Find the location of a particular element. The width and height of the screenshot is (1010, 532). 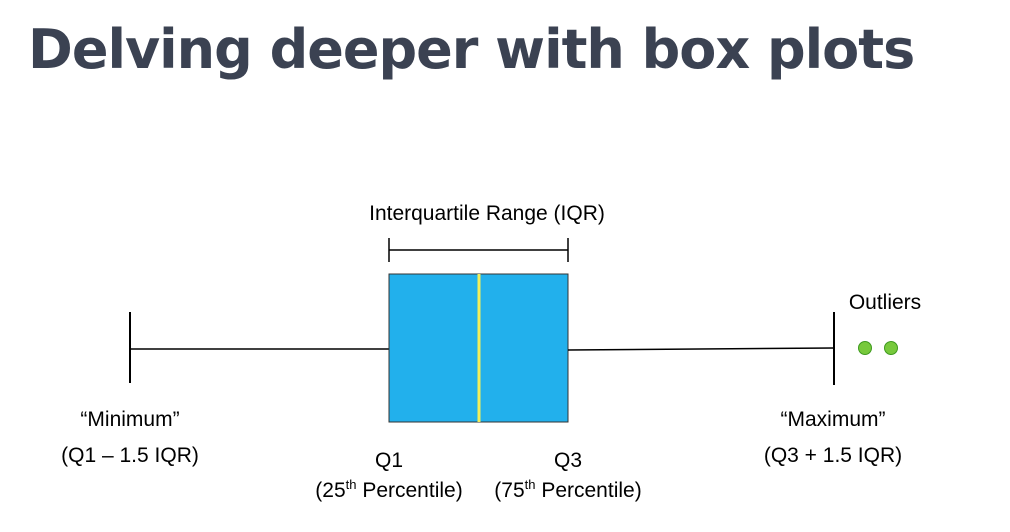

maximum-formula: (Q3 + 1.5 IQR) is located at coordinates (833, 455).